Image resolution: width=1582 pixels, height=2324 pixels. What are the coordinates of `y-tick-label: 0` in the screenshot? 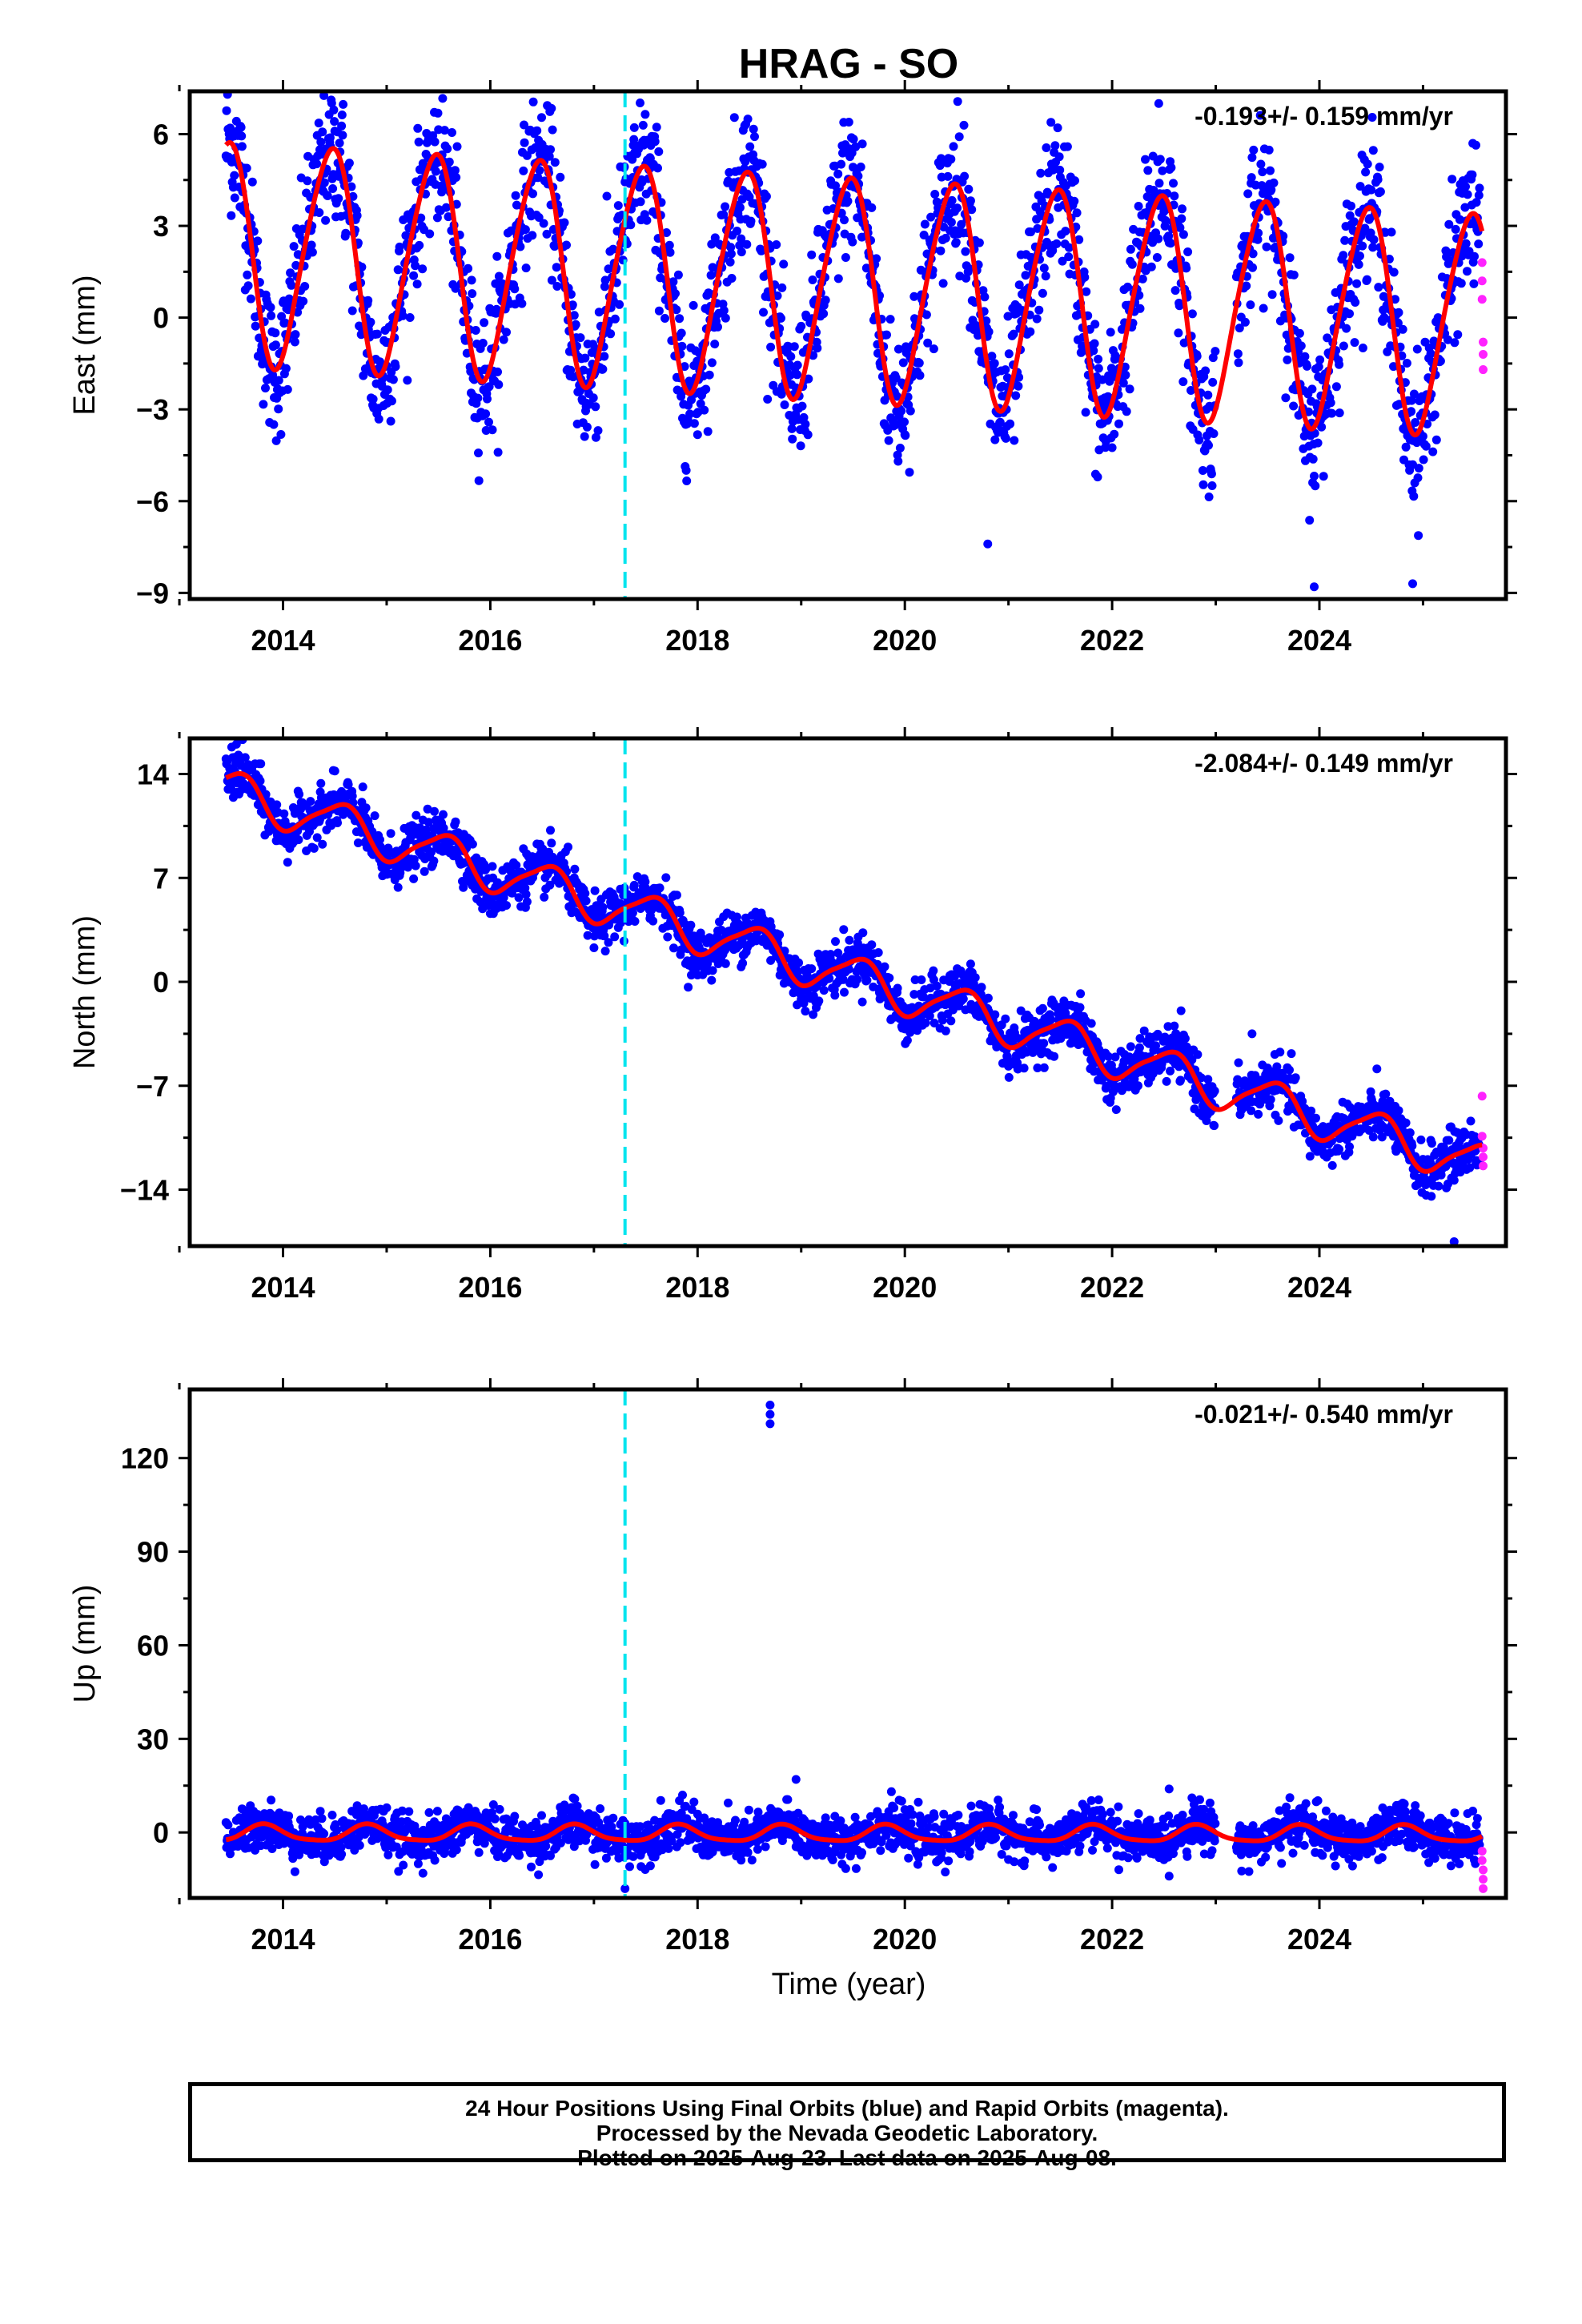 It's located at (161, 982).